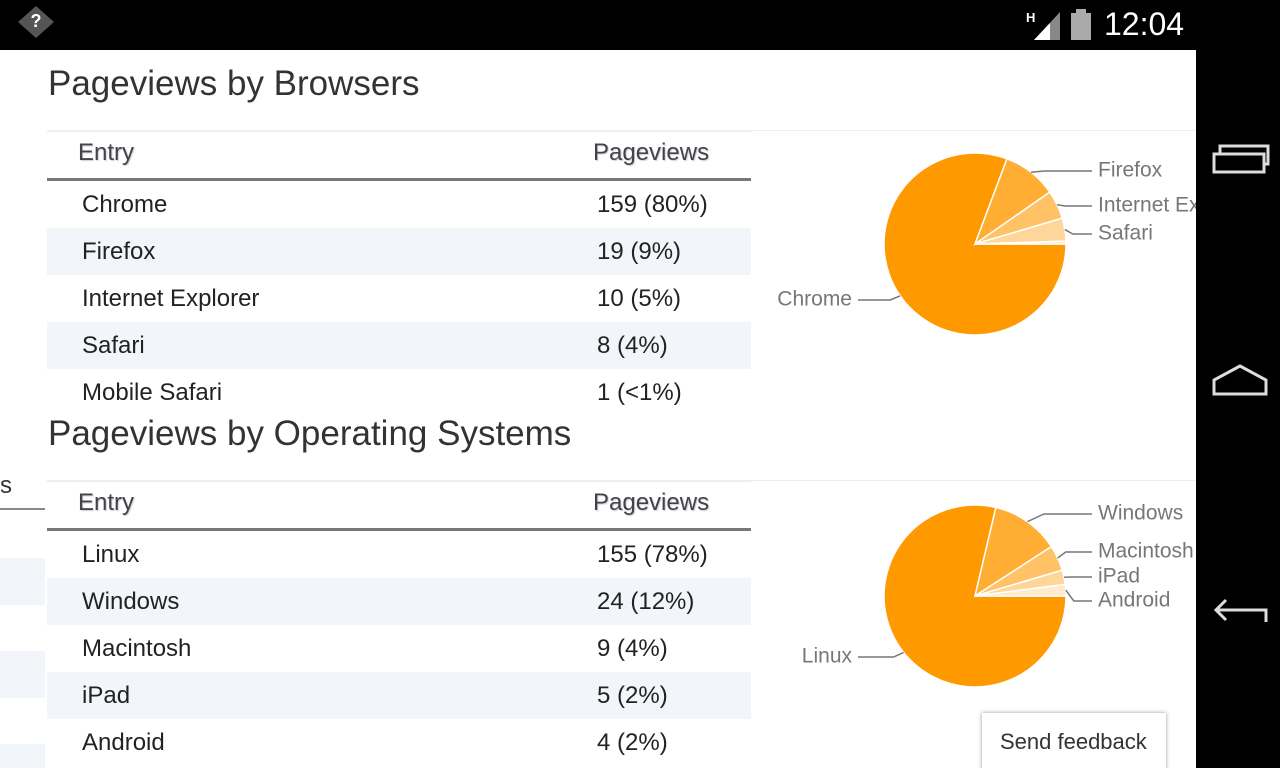 The height and width of the screenshot is (768, 1280). What do you see at coordinates (639, 251) in the screenshot?
I see `pageviews-cell: 19 (9%)` at bounding box center [639, 251].